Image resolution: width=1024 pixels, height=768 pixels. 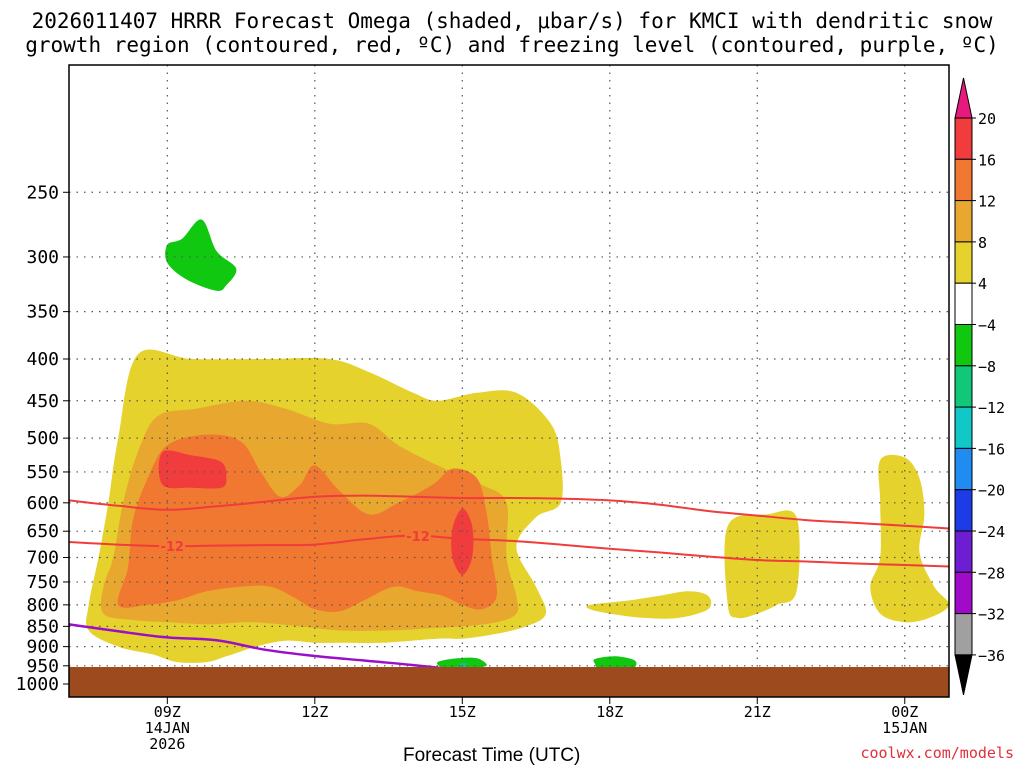 What do you see at coordinates (314, 712) in the screenshot?
I see `x-tick-label-1-0: 12Z` at bounding box center [314, 712].